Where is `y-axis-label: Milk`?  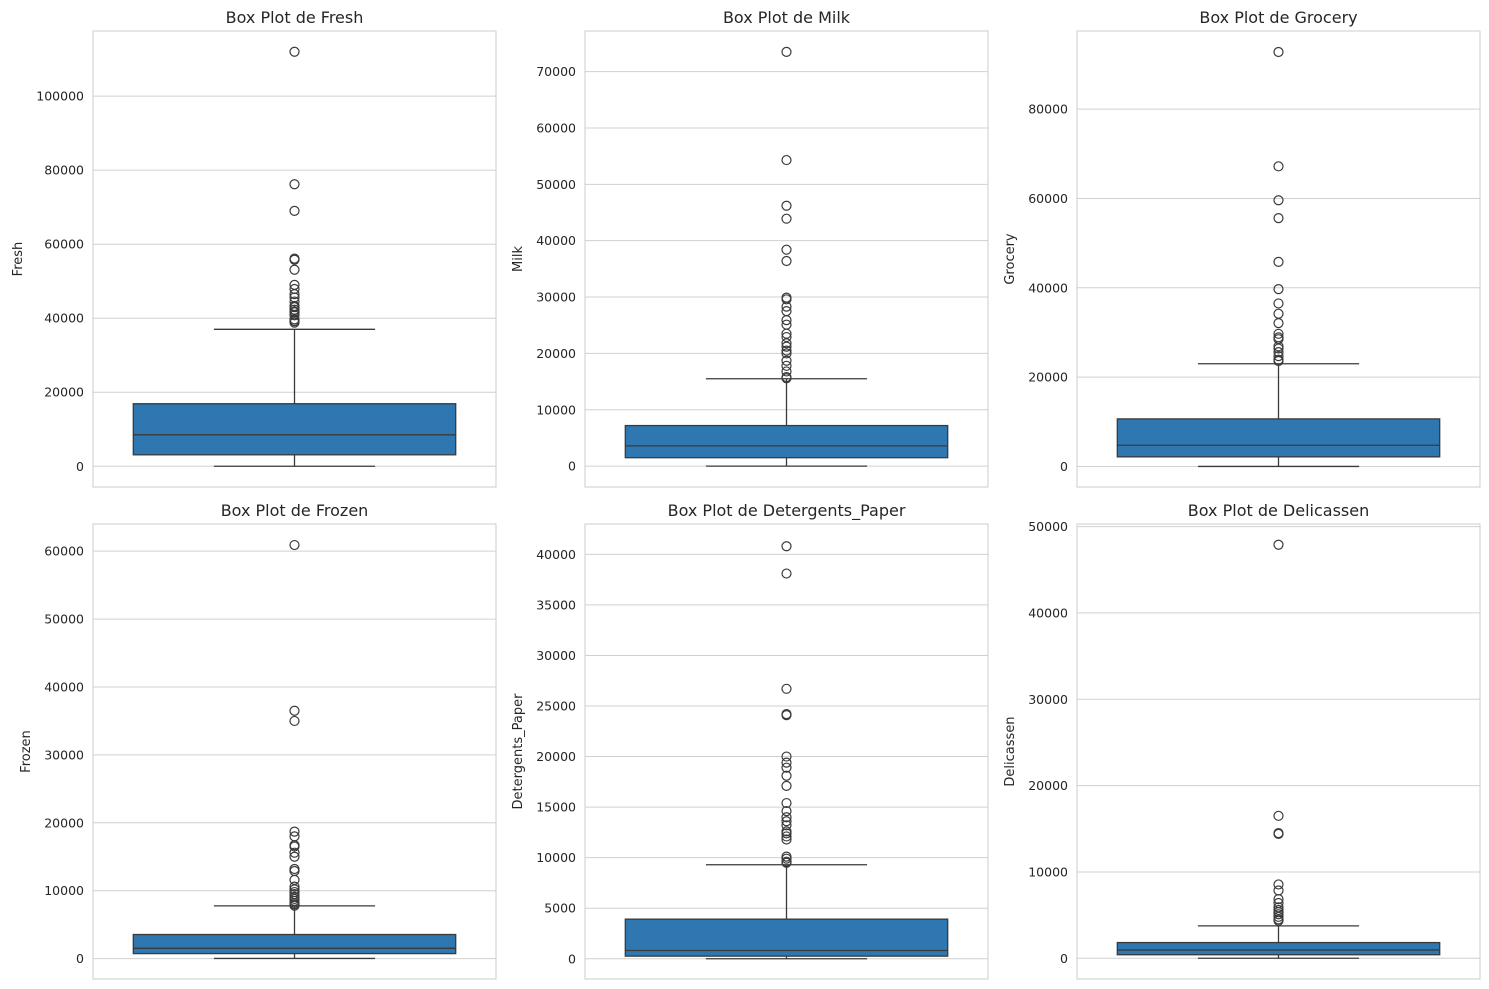 y-axis-label: Milk is located at coordinates (518, 259).